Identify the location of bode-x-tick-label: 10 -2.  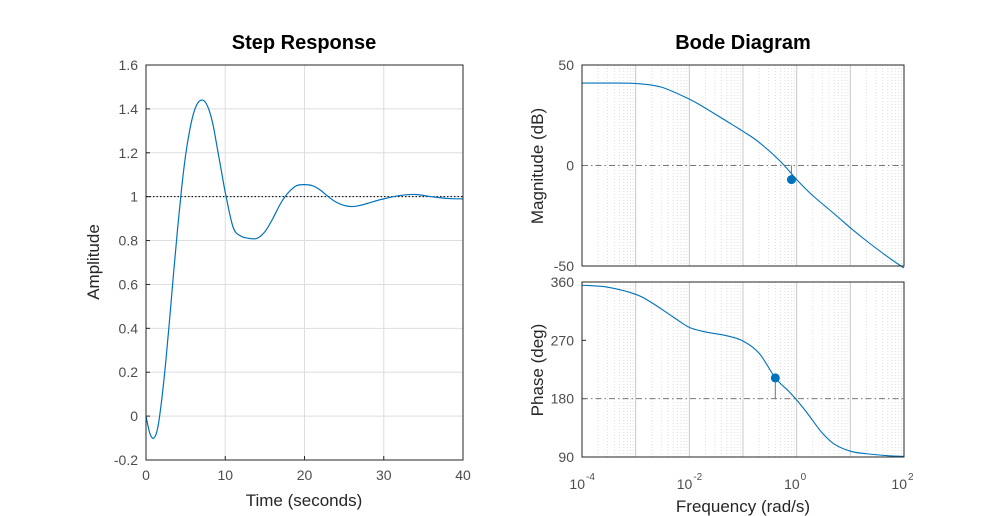
(690, 482).